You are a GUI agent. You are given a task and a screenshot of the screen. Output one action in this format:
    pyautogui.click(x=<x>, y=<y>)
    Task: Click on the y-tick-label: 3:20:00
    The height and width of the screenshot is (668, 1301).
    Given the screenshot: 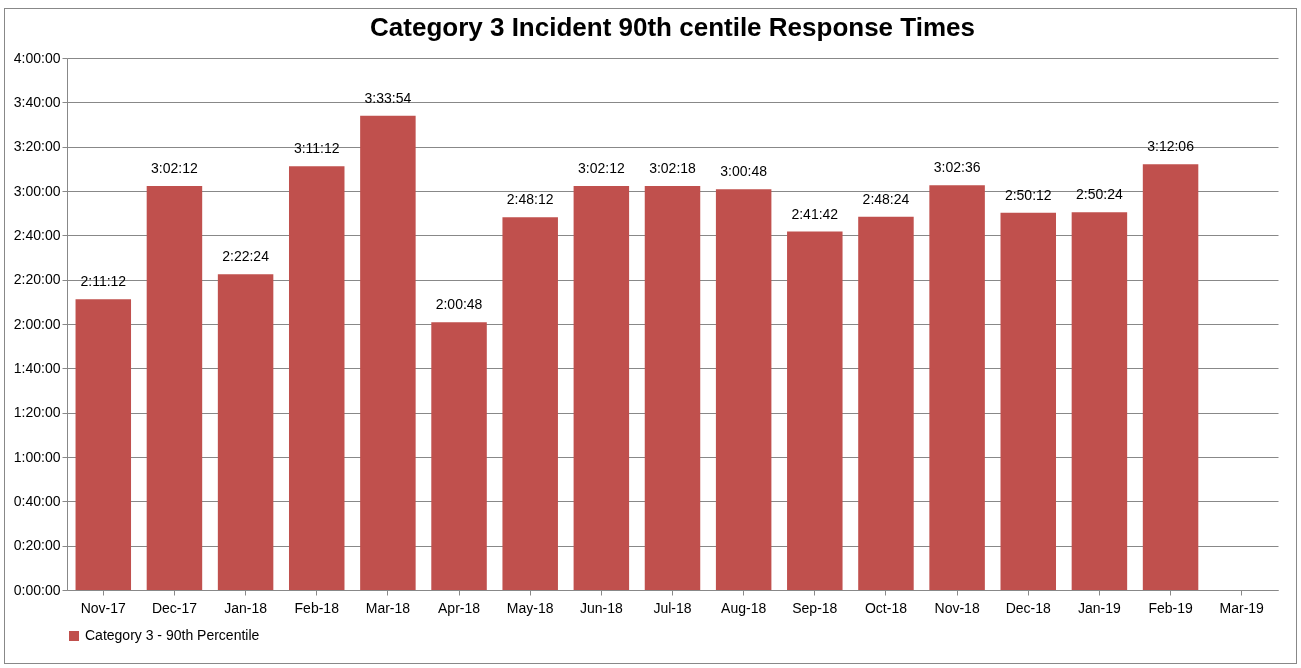 What is the action you would take?
    pyautogui.click(x=37, y=146)
    